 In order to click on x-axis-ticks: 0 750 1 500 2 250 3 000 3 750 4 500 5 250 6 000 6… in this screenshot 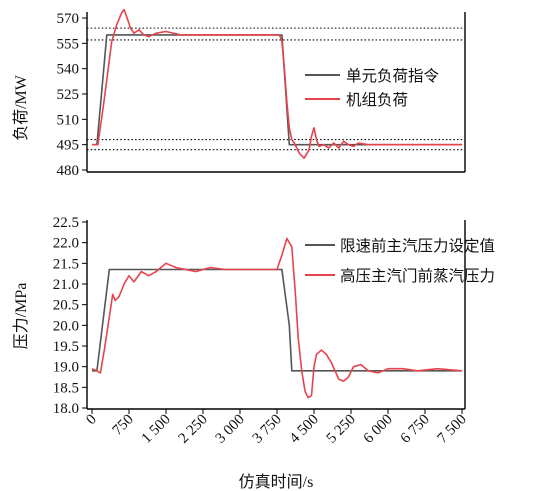, I will do `click(276, 428)`.